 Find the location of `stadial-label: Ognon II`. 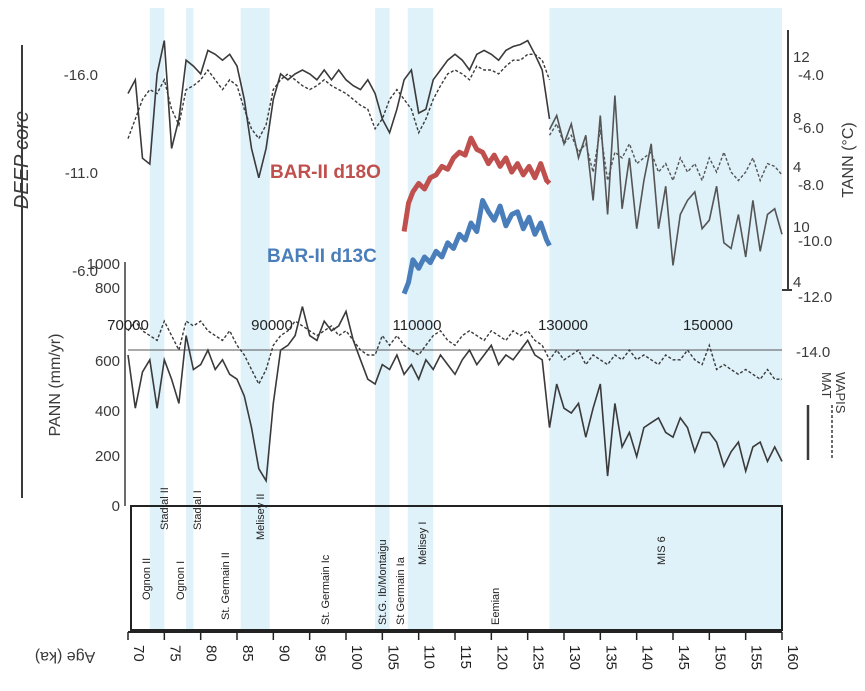

stadial-label: Ognon II is located at coordinates (147, 579).